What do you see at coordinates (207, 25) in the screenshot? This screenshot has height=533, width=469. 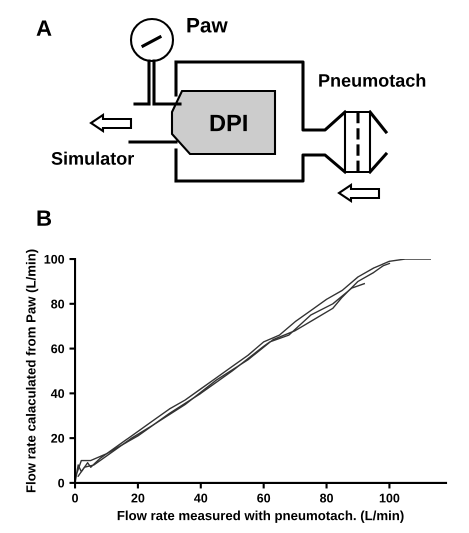 I see `text: Paw` at bounding box center [207, 25].